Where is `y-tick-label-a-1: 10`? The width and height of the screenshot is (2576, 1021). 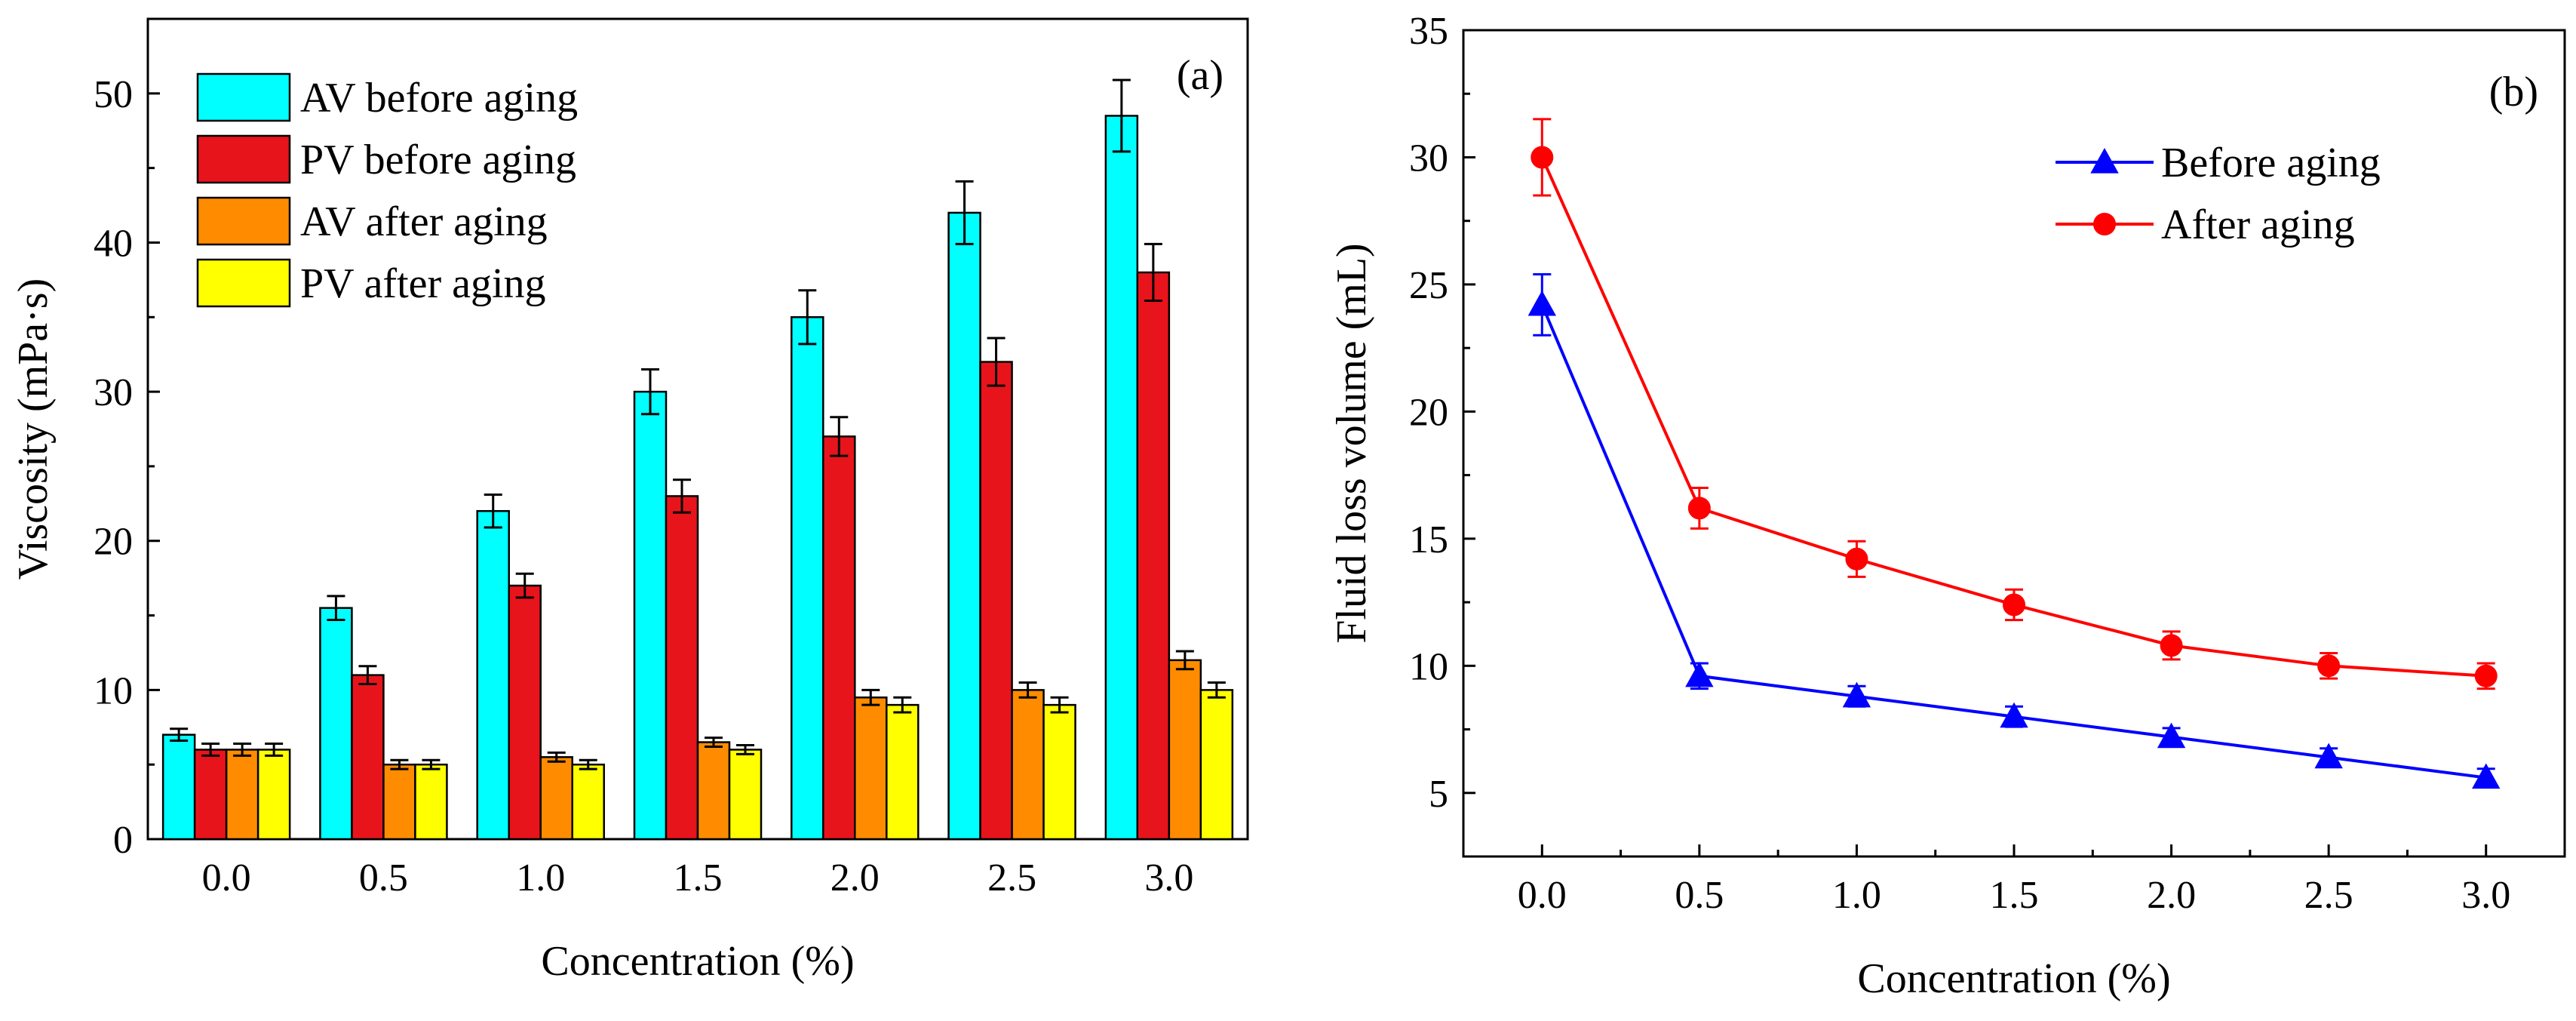
y-tick-label-a-1: 10 is located at coordinates (113, 690).